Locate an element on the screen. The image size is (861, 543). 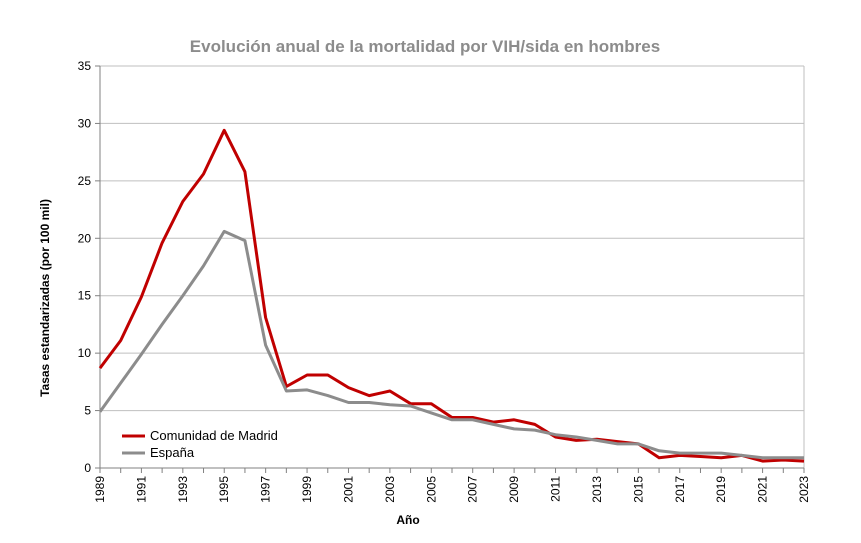
x-tick-label: 1997 is located at coordinates (266, 489).